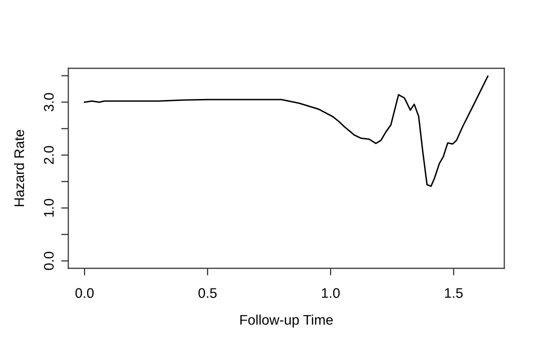  What do you see at coordinates (49, 155) in the screenshot?
I see `y-tick-label: 2.0` at bounding box center [49, 155].